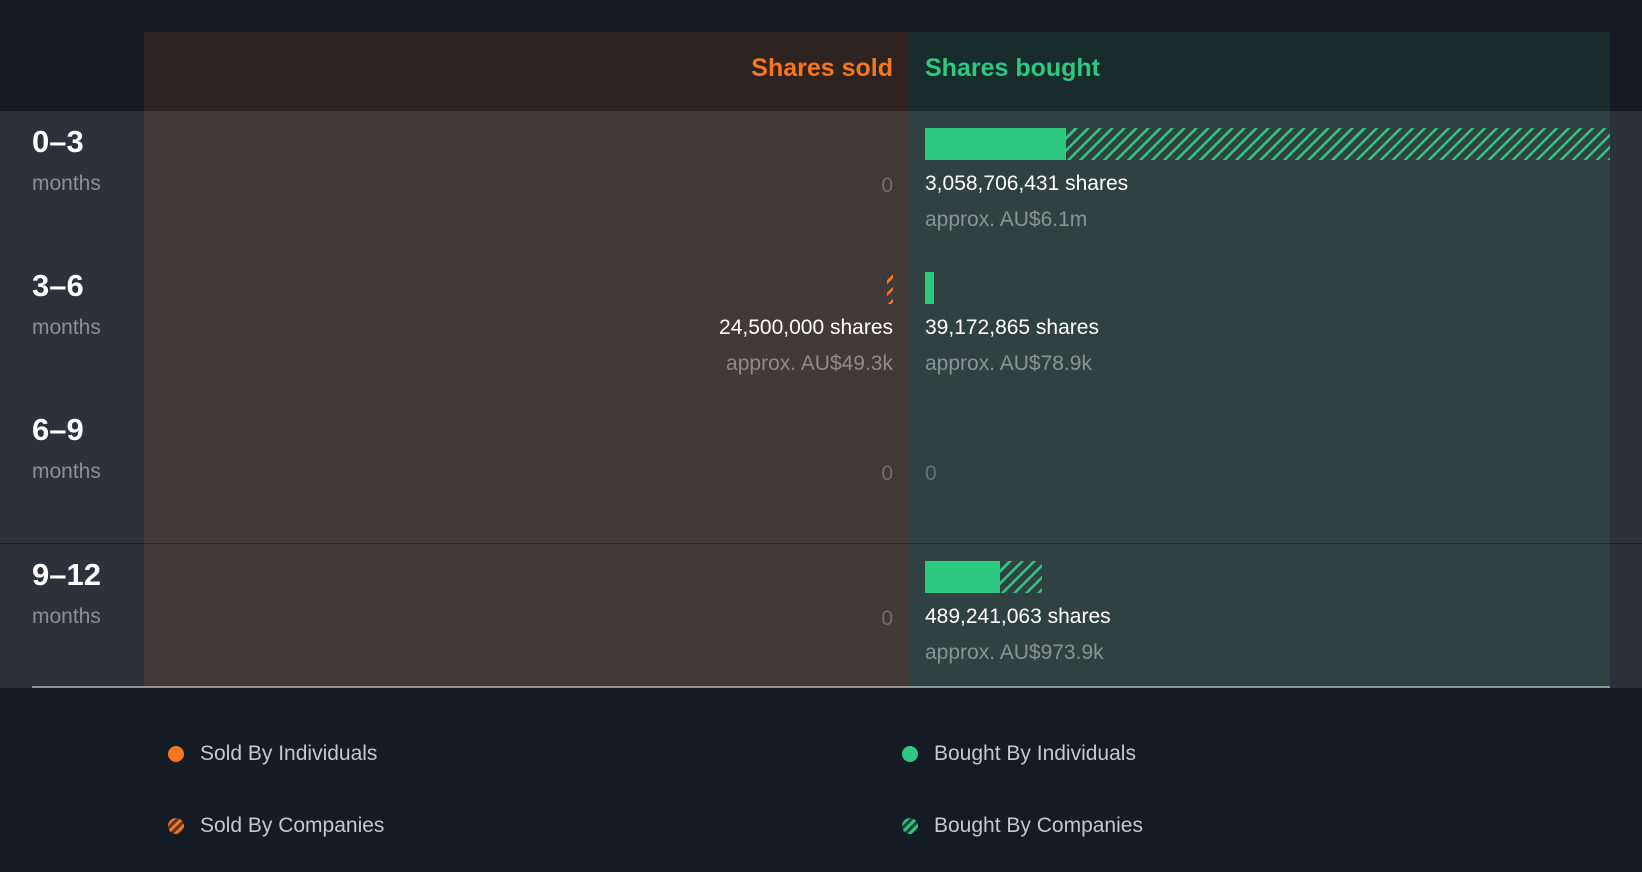 The height and width of the screenshot is (872, 1642). What do you see at coordinates (176, 754) in the screenshot?
I see `orange-dot-icon` at bounding box center [176, 754].